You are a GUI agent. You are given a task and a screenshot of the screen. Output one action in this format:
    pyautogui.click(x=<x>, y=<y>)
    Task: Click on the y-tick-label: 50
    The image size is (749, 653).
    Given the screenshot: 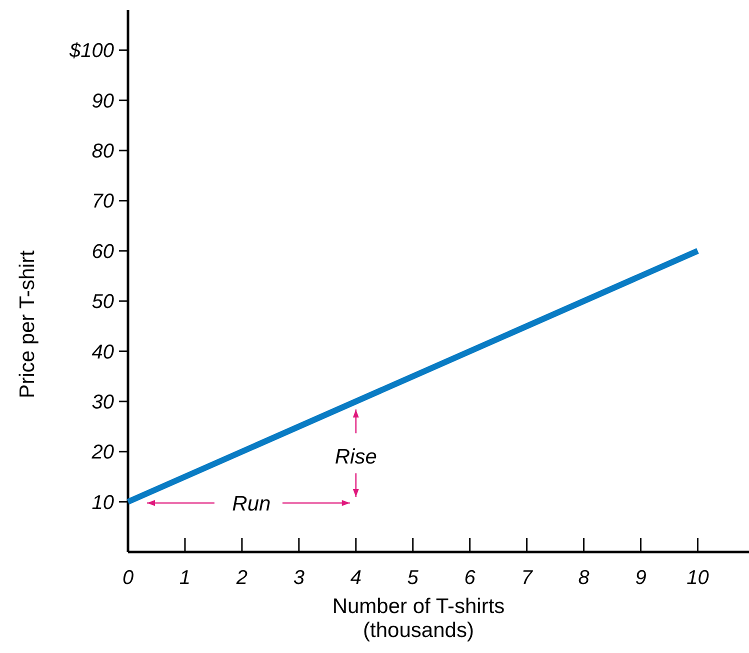 What is the action you would take?
    pyautogui.click(x=103, y=302)
    